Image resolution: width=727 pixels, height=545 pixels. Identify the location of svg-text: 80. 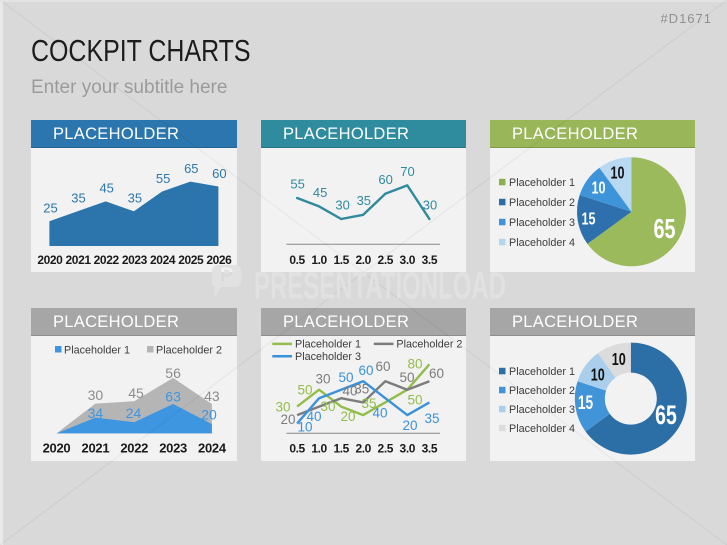
(414, 364).